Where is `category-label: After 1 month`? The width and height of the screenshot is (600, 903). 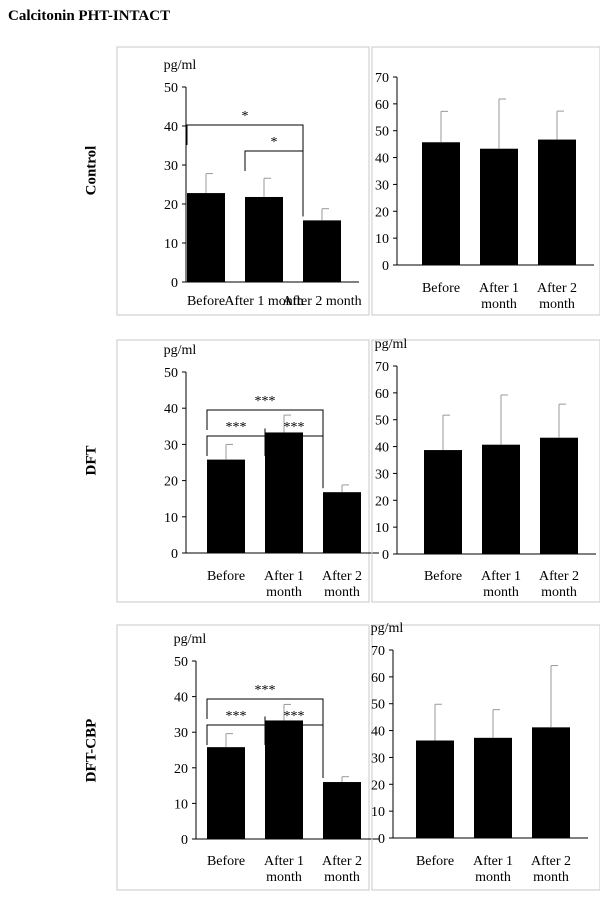
category-label: After 1 month is located at coordinates (263, 301).